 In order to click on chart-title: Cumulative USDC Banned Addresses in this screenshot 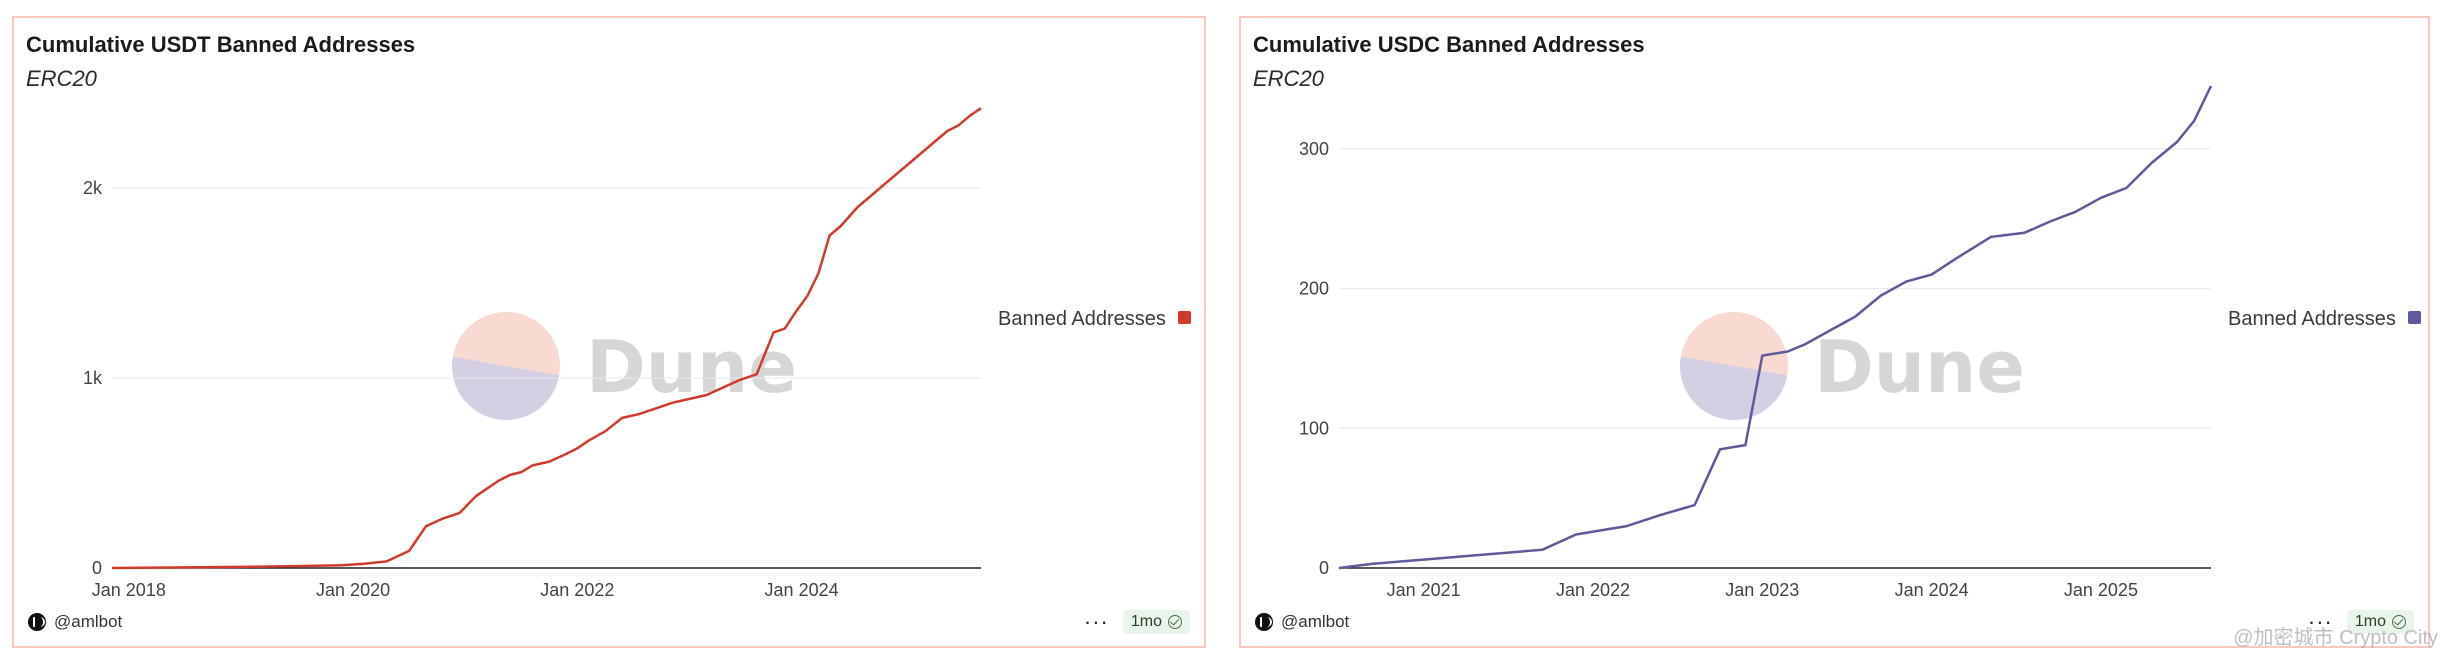, I will do `click(1449, 44)`.